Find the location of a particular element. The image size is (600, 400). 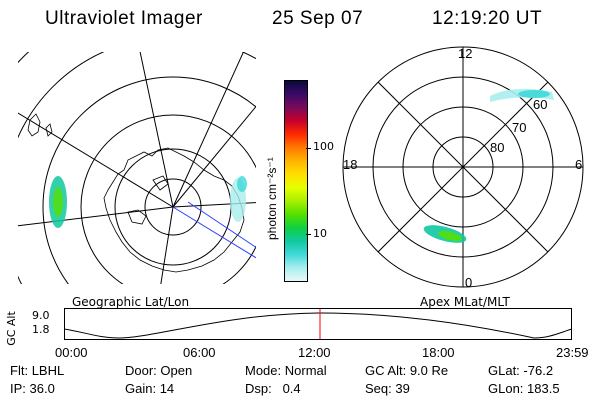

status-gain: Gain: 14 is located at coordinates (150, 388).